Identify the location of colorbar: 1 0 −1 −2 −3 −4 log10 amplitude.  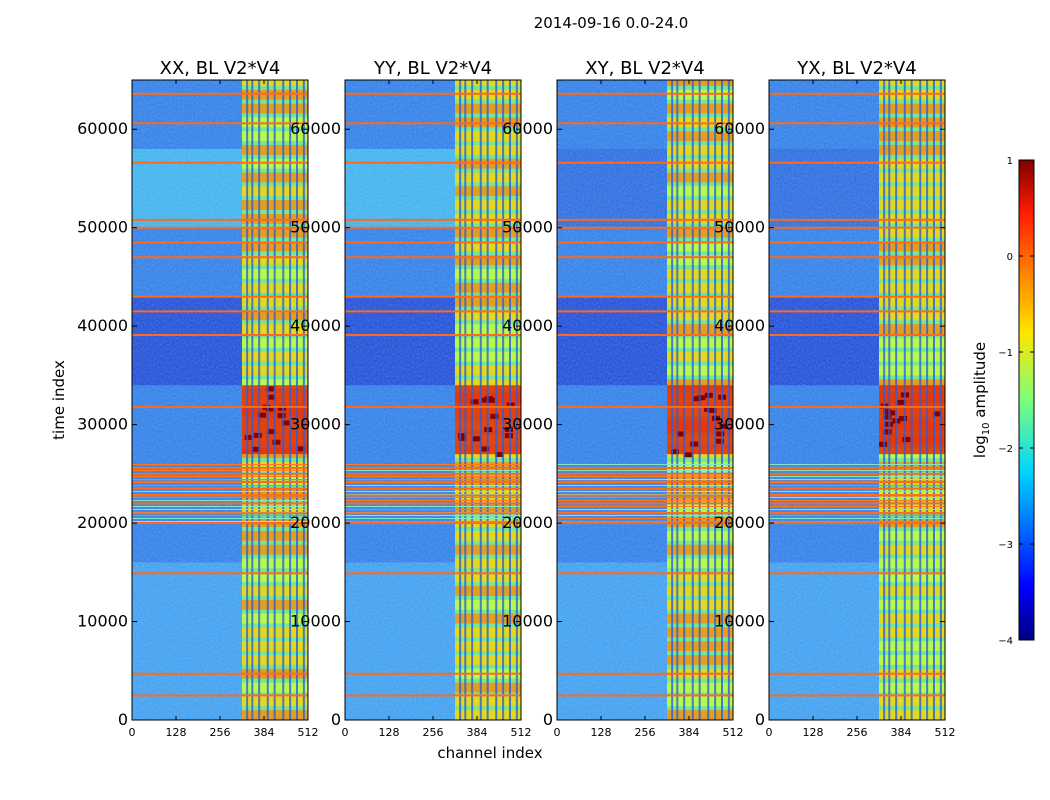
(1003, 401).